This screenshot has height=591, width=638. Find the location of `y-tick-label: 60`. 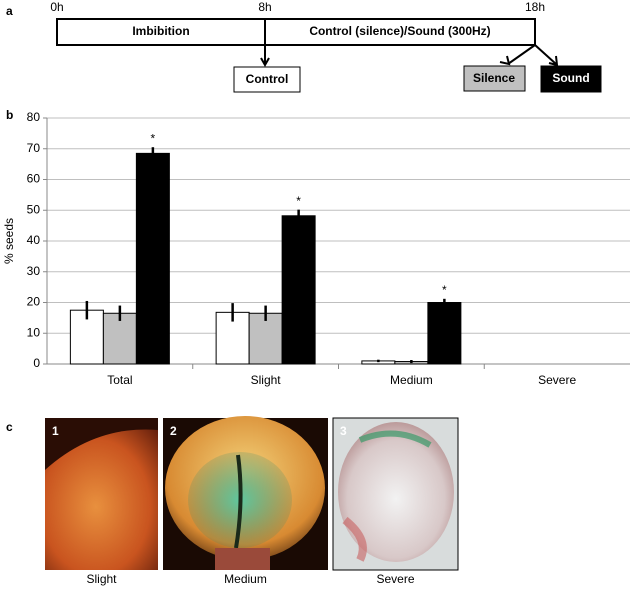

y-tick-label: 60 is located at coordinates (34, 179).